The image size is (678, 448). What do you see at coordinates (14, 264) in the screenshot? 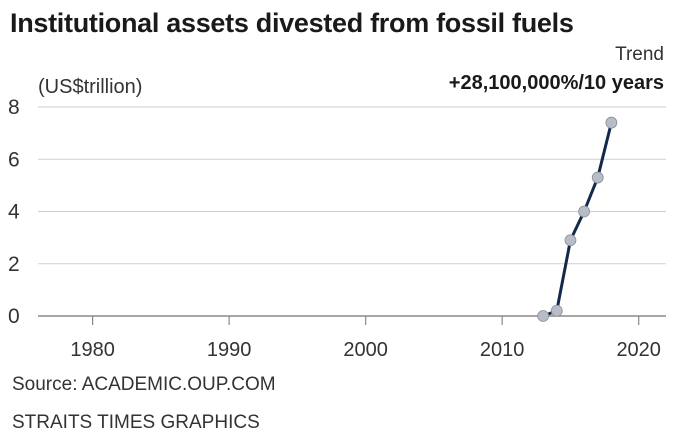
I see `y-tick-label: 2` at bounding box center [14, 264].